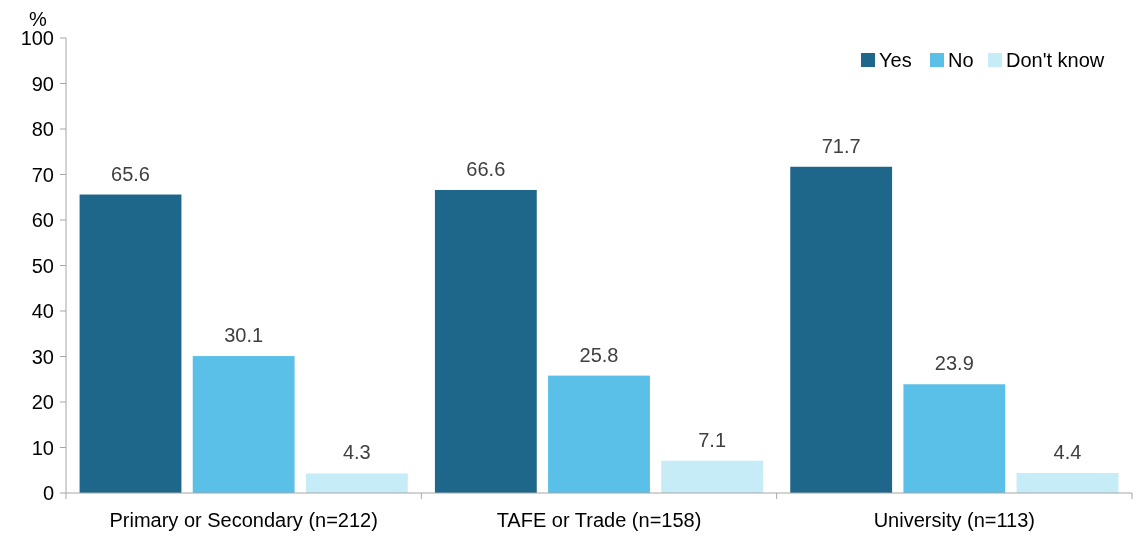 The width and height of the screenshot is (1144, 538). Describe the element at coordinates (712, 439) in the screenshot. I see `data-label: 7.1` at that location.